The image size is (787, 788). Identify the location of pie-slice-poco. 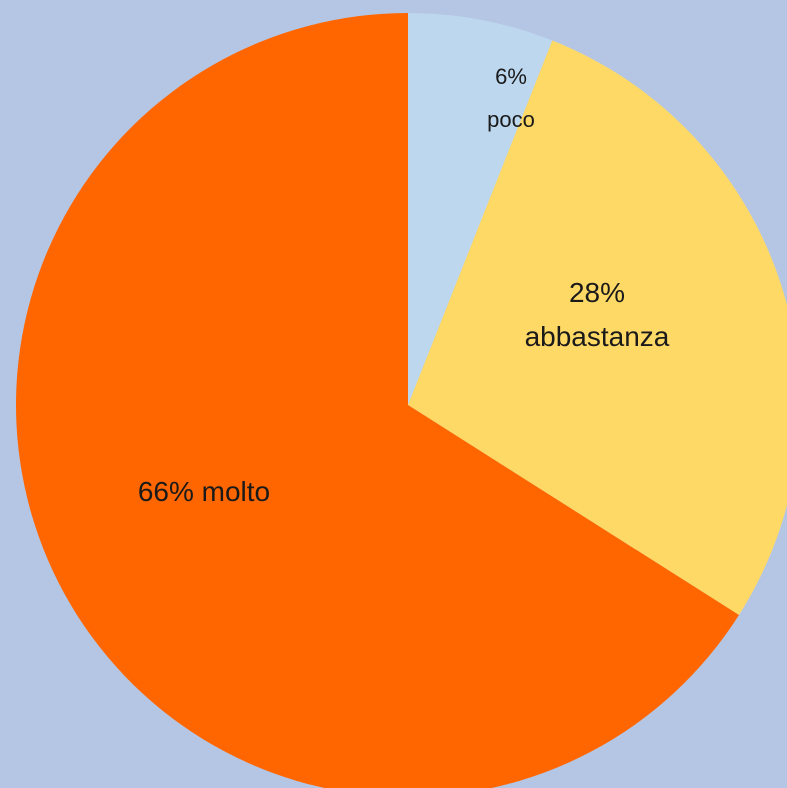
(480, 209).